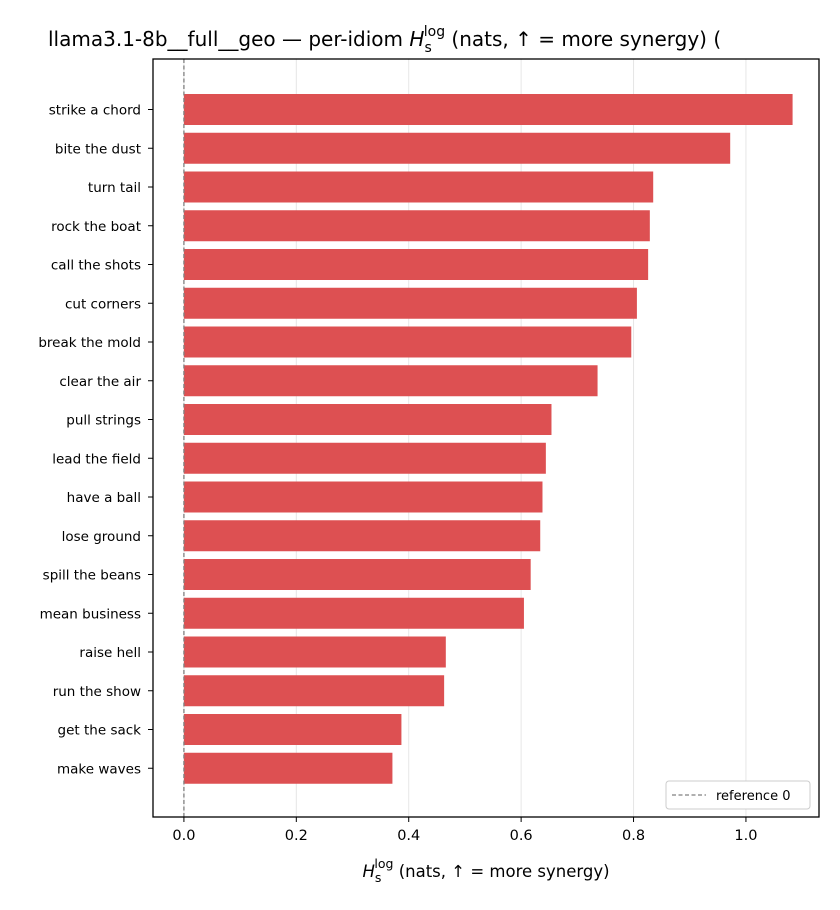 Image resolution: width=840 pixels, height=910 pixels. I want to click on y-tick-label: clear the air, so click(100, 382).